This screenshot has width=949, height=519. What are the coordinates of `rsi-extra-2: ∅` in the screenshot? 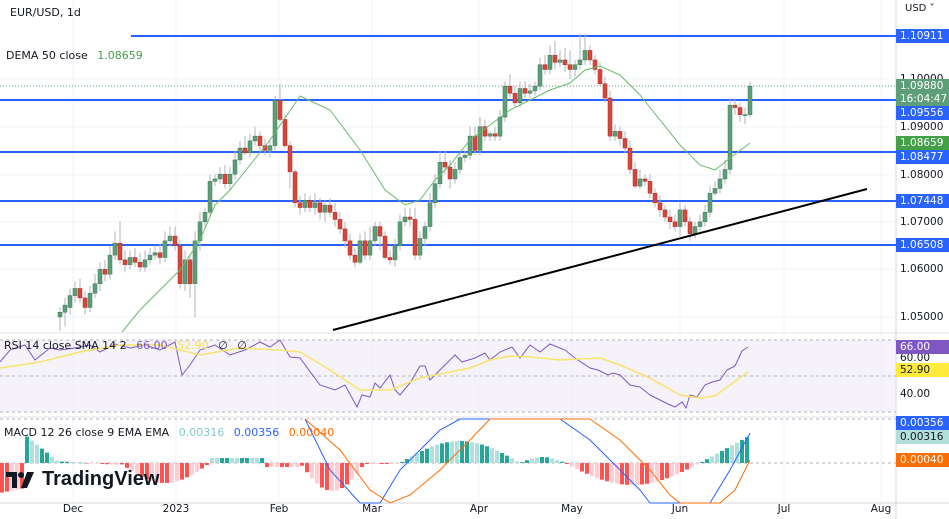 It's located at (242, 345).